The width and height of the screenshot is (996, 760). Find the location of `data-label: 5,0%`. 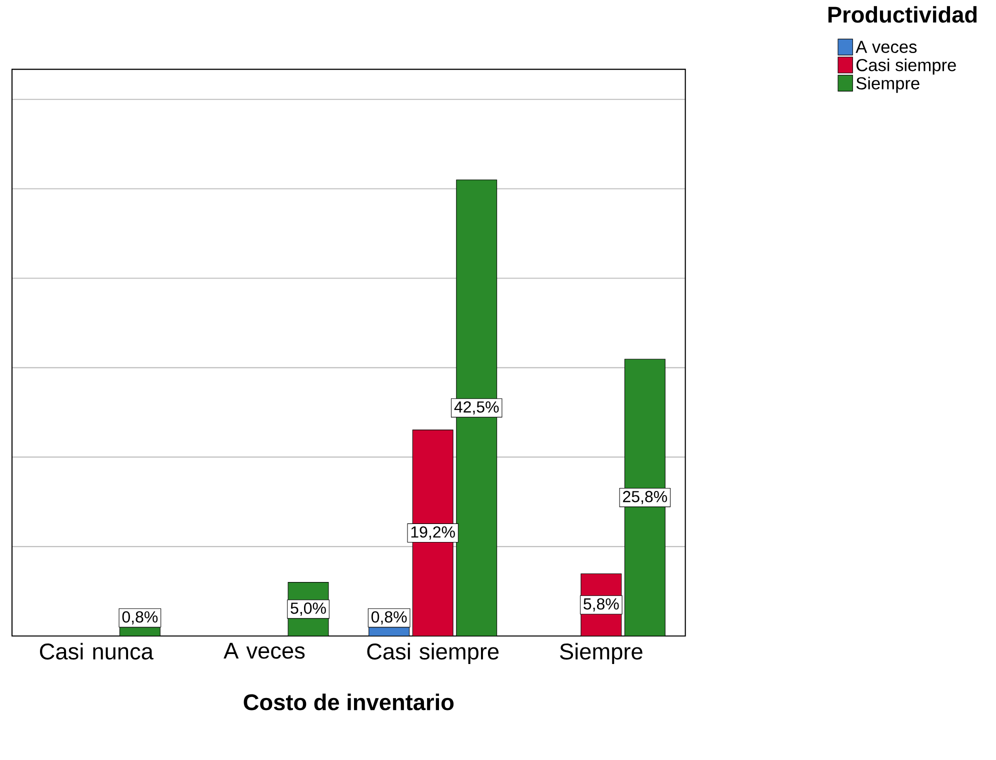

data-label: 5,0% is located at coordinates (308, 609).